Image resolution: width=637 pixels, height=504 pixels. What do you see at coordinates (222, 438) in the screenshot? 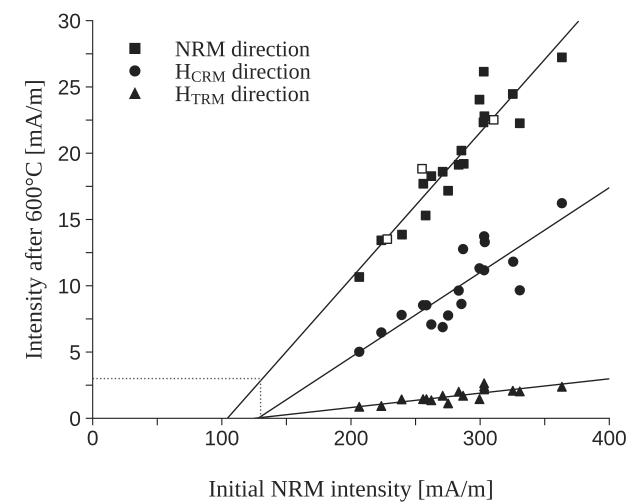
I see `x-tick-label: 100` at bounding box center [222, 438].